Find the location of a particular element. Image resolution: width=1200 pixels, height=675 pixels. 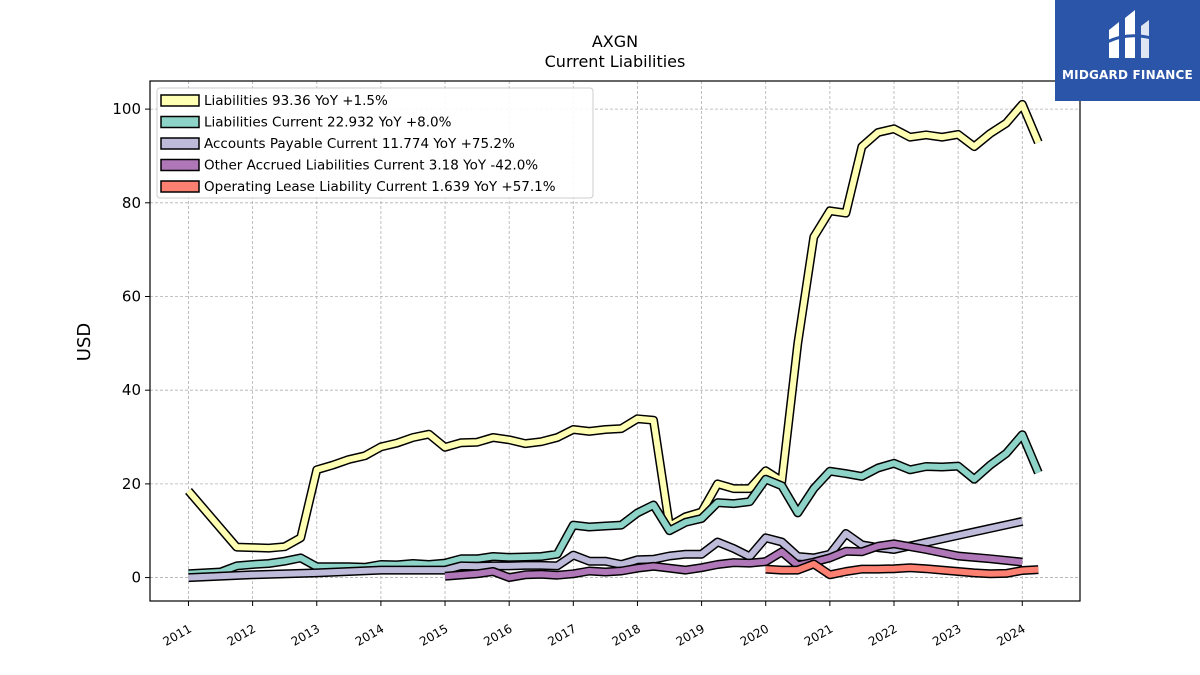

series-line-accounts-payable-current is located at coordinates (605, 549).